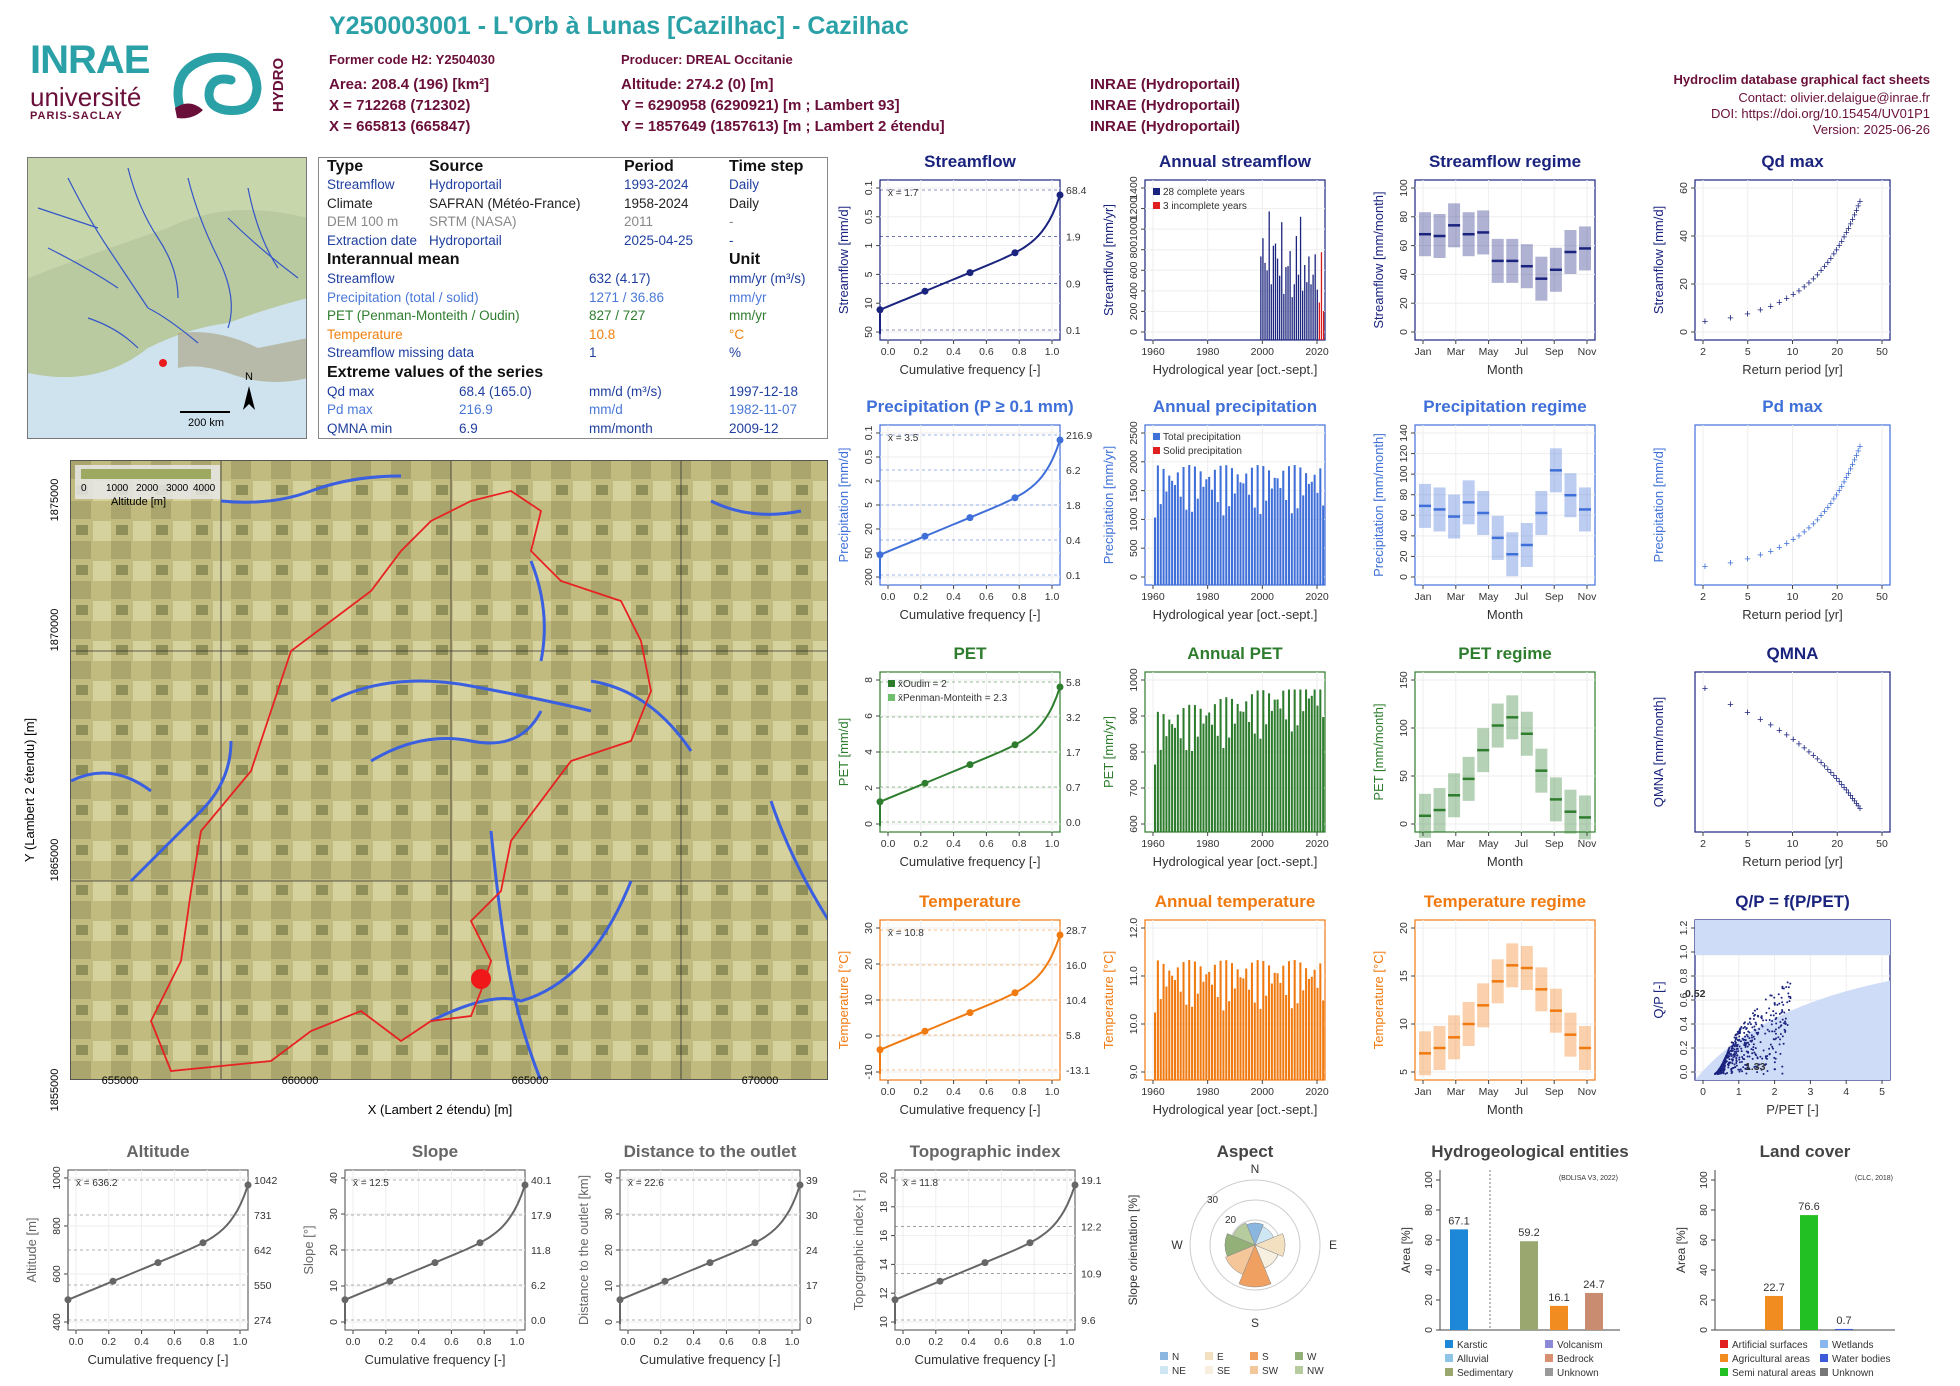 Image resolution: width=1960 pixels, height=1386 pixels. I want to click on tick-label: 0, so click(1134, 577).